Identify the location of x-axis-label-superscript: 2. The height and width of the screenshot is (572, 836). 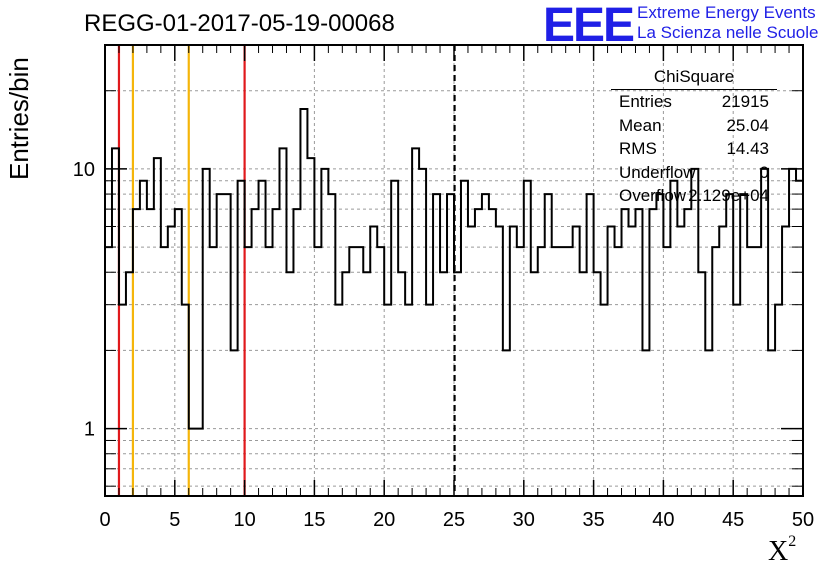
(792, 541).